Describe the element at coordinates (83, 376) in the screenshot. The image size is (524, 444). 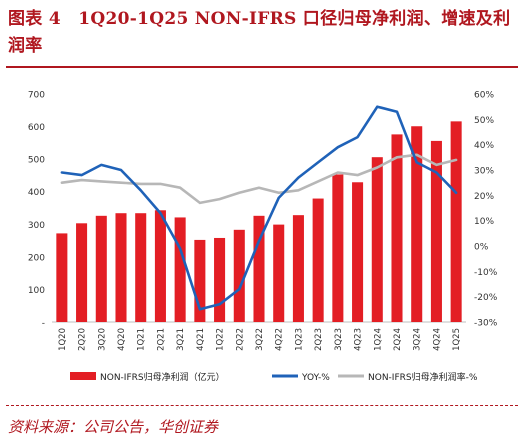
I see `legend-swatch` at that location.